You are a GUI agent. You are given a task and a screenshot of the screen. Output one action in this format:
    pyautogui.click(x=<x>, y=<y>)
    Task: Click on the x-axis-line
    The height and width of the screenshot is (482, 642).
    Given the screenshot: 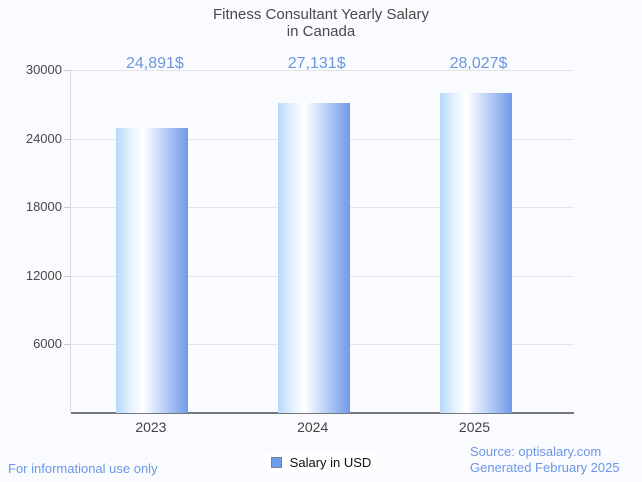 What is the action you would take?
    pyautogui.click(x=322, y=413)
    